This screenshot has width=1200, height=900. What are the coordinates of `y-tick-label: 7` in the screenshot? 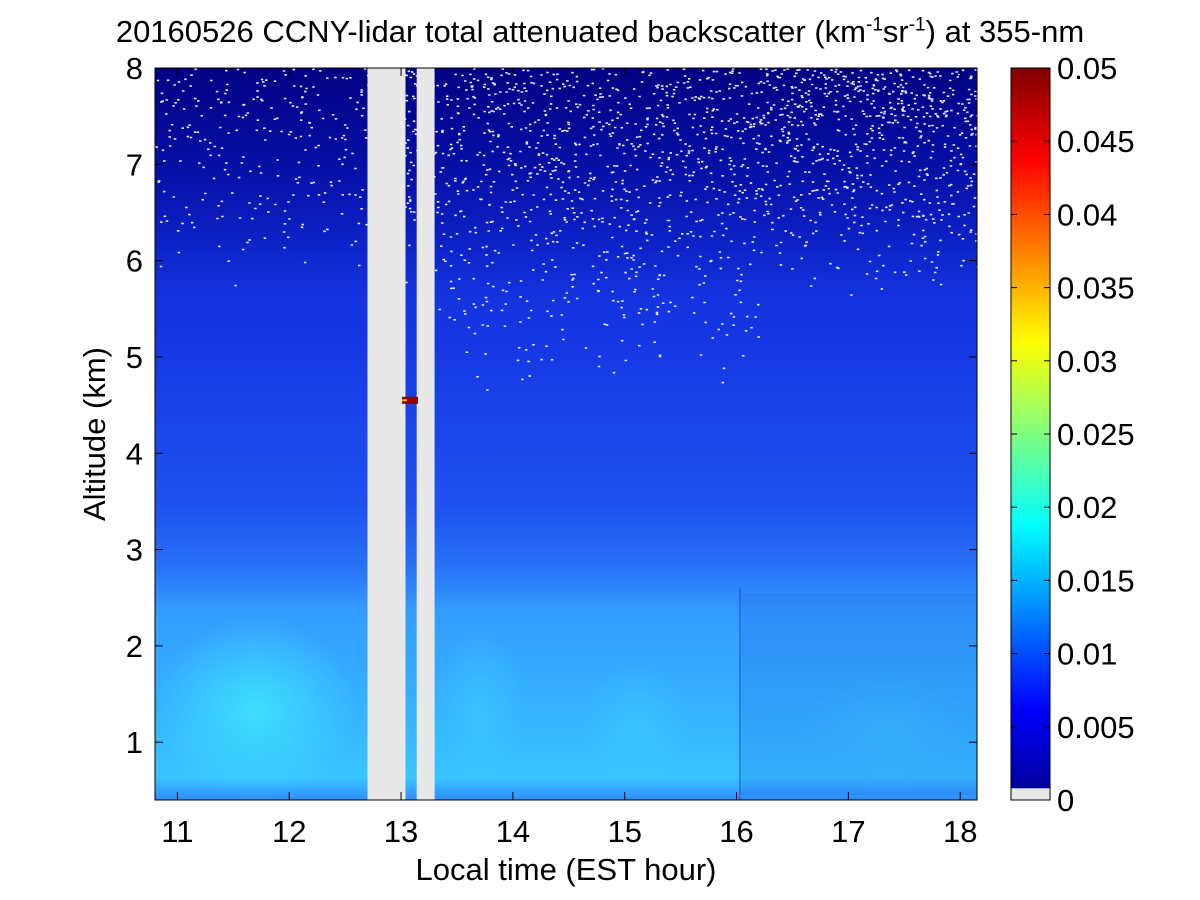 It's located at (134, 164).